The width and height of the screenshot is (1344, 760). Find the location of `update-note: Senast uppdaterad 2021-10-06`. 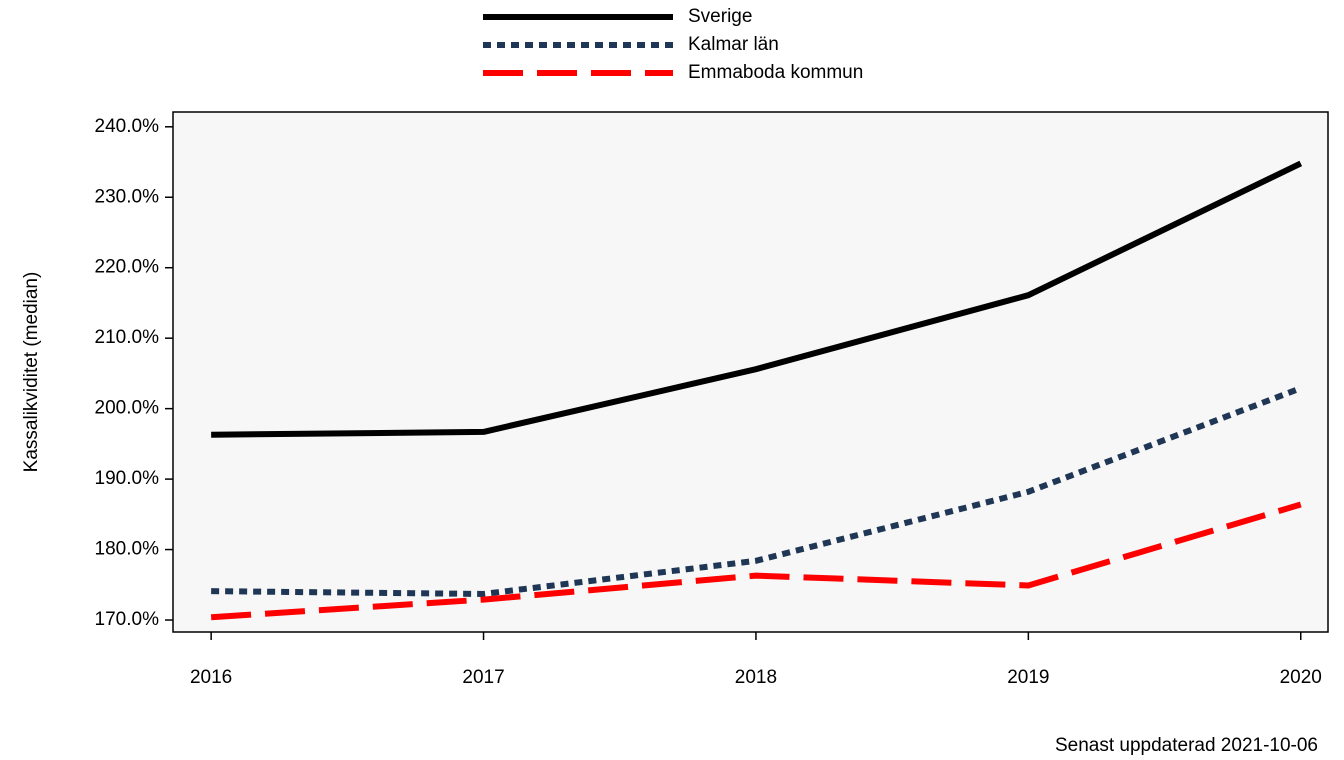

update-note: Senast uppdaterad 2021-10-06 is located at coordinates (1186, 745).